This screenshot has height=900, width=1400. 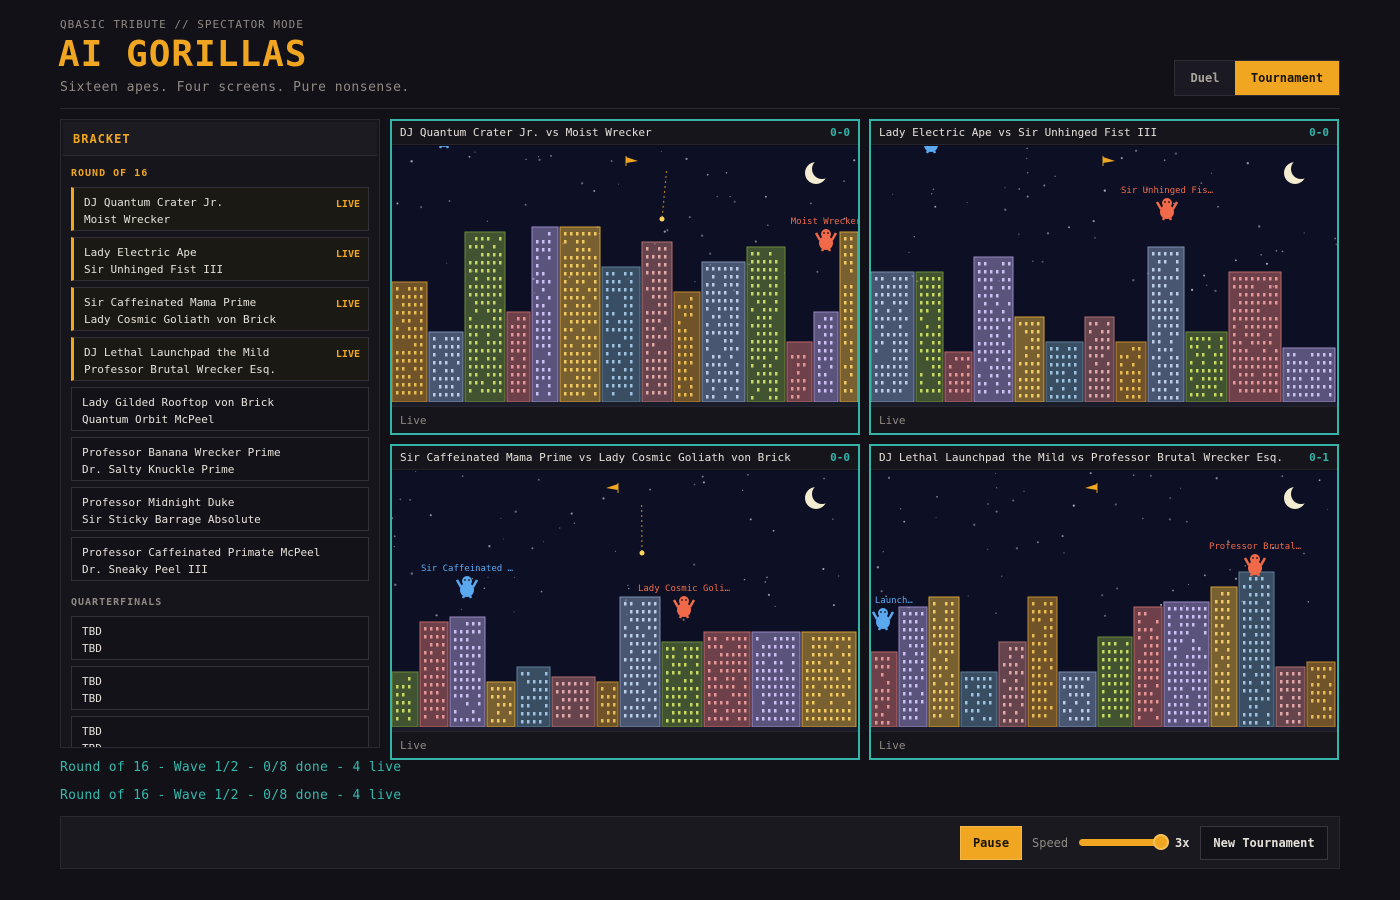 I want to click on game-canvas: DJ Quantum Crate…Moist Wrecker, so click(x=625, y=277).